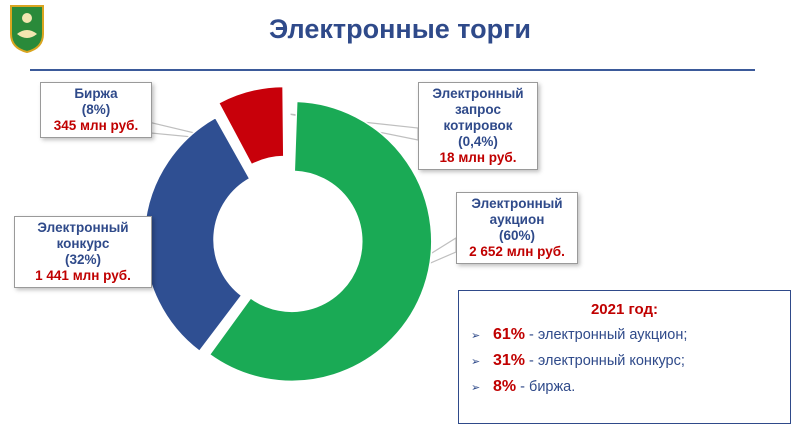 The width and height of the screenshot is (800, 435). What do you see at coordinates (509, 360) in the screenshot?
I see `summary-item-percent: 31%` at bounding box center [509, 360].